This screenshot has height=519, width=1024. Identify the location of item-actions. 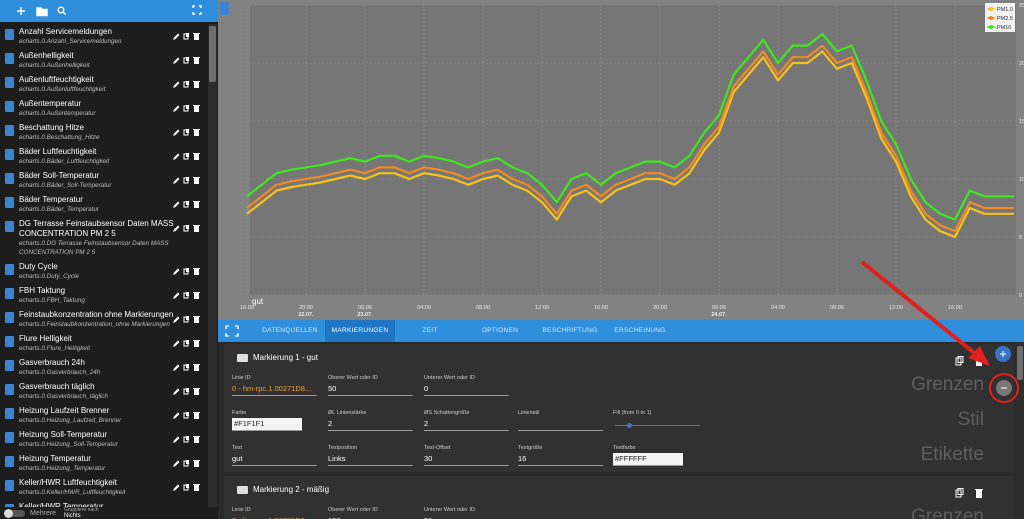
(186, 157).